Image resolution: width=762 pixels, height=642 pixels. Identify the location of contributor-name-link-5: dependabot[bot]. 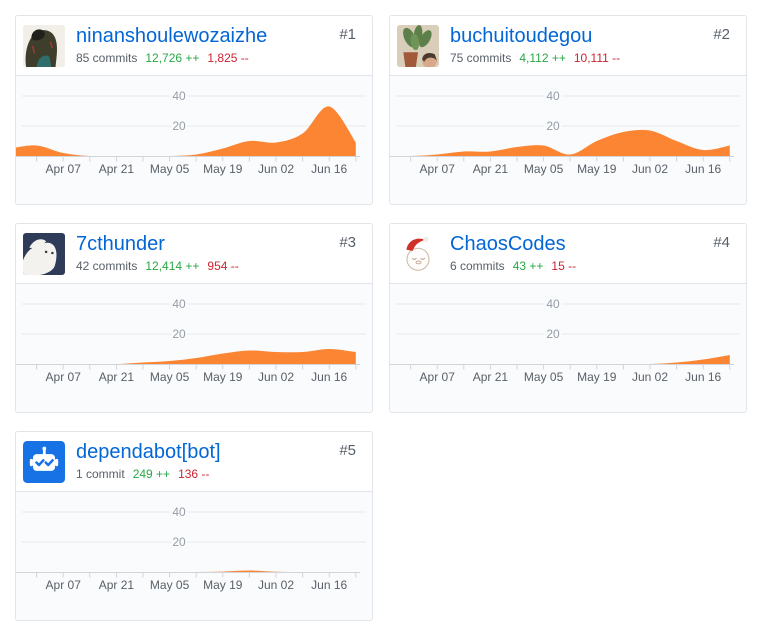
(148, 452).